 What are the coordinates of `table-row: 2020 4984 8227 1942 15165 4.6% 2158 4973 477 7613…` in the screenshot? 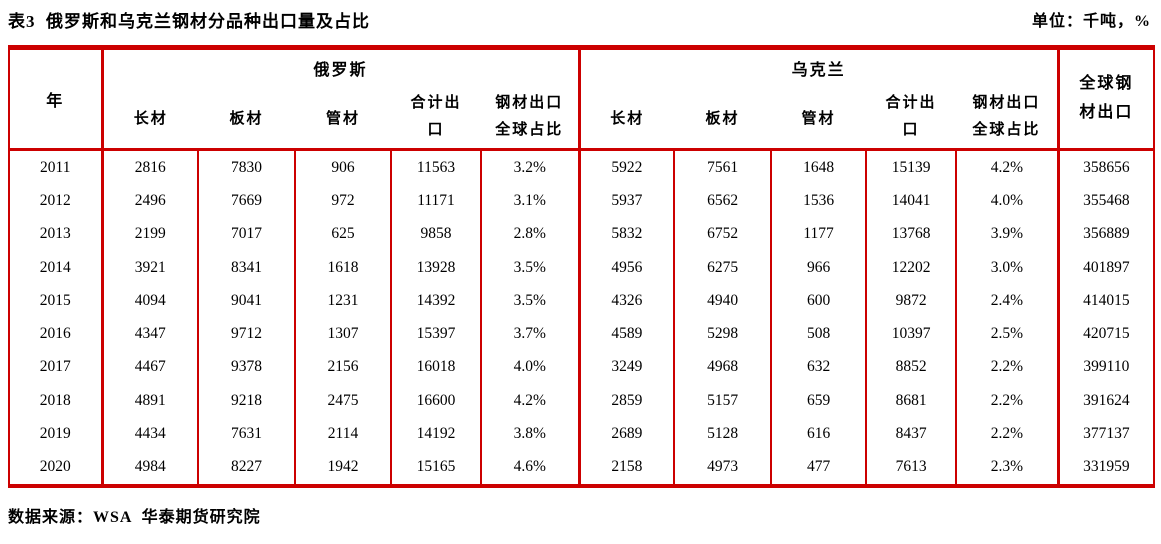 It's located at (581, 468).